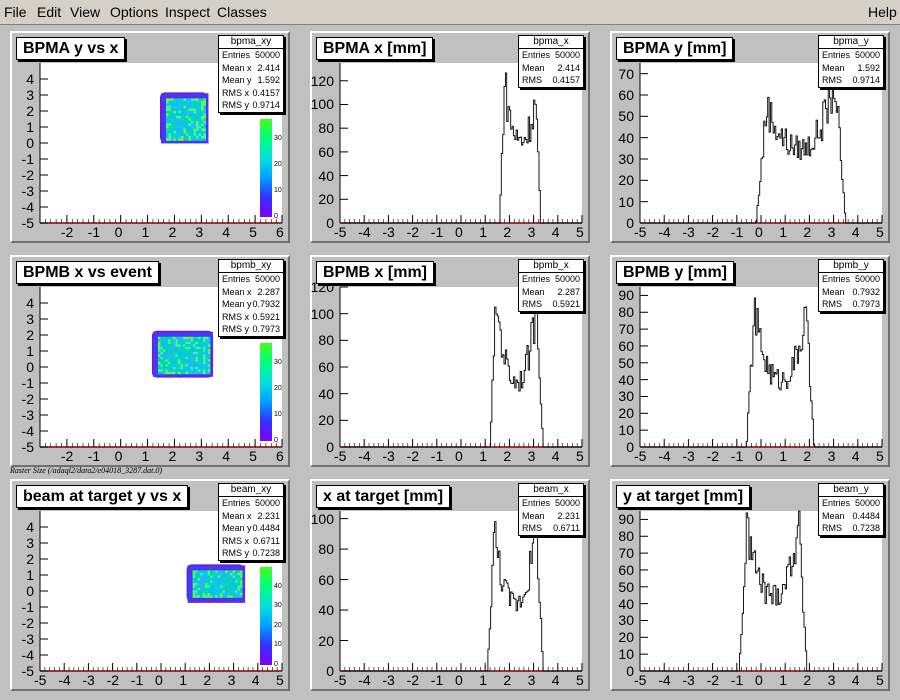 The width and height of the screenshot is (900, 700). What do you see at coordinates (326, 640) in the screenshot?
I see `y-tick-label: 20` at bounding box center [326, 640].